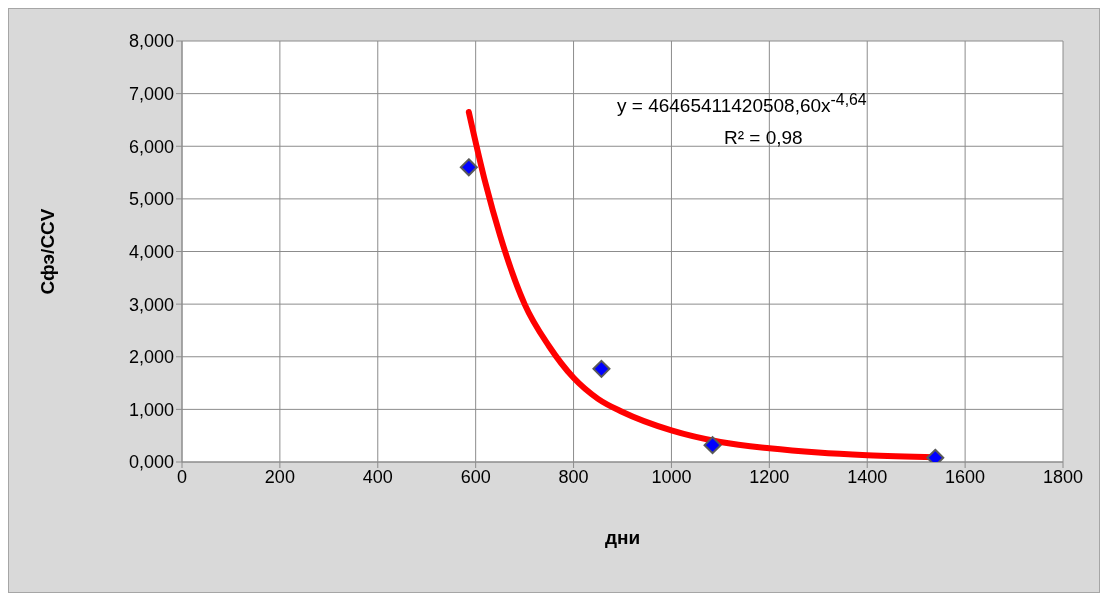 The image size is (1108, 601). What do you see at coordinates (151, 251) in the screenshot?
I see `y-tick-label: 4,000` at bounding box center [151, 251].